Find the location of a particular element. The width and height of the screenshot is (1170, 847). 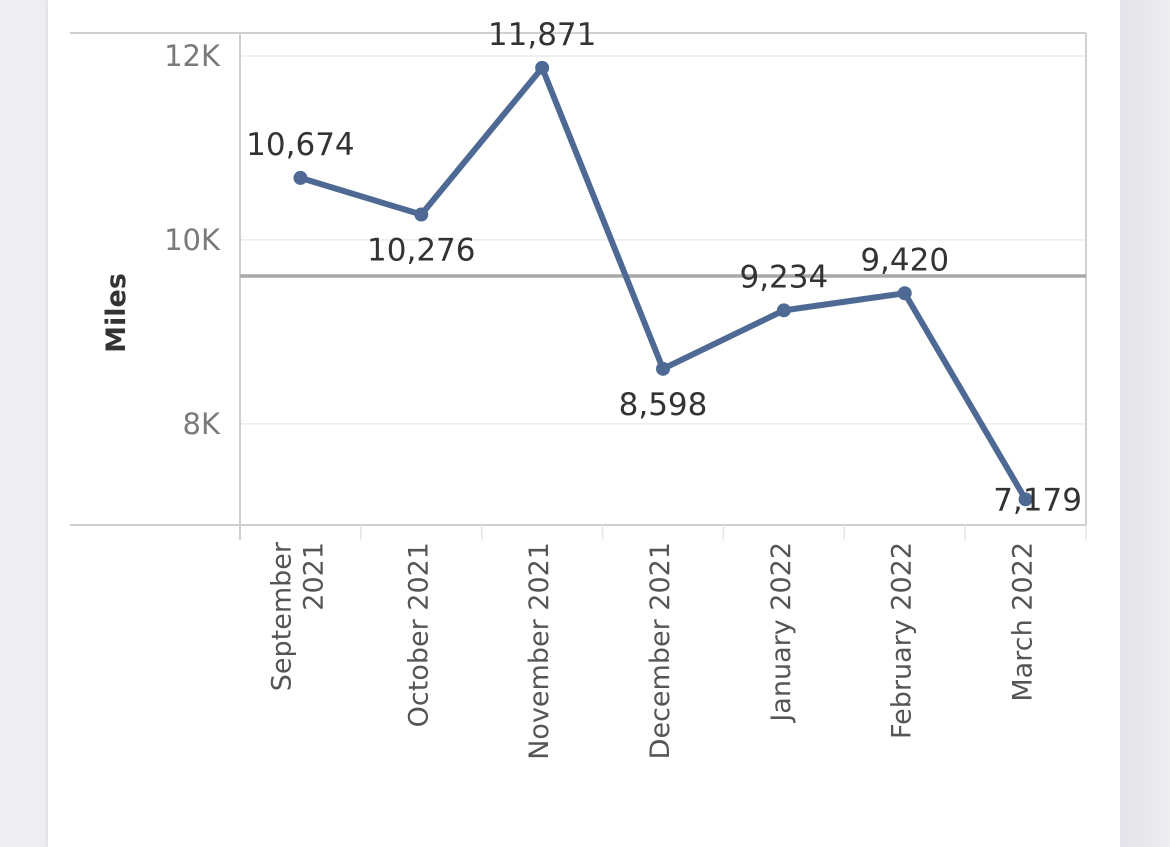

data-label: 10,276 is located at coordinates (421, 251).